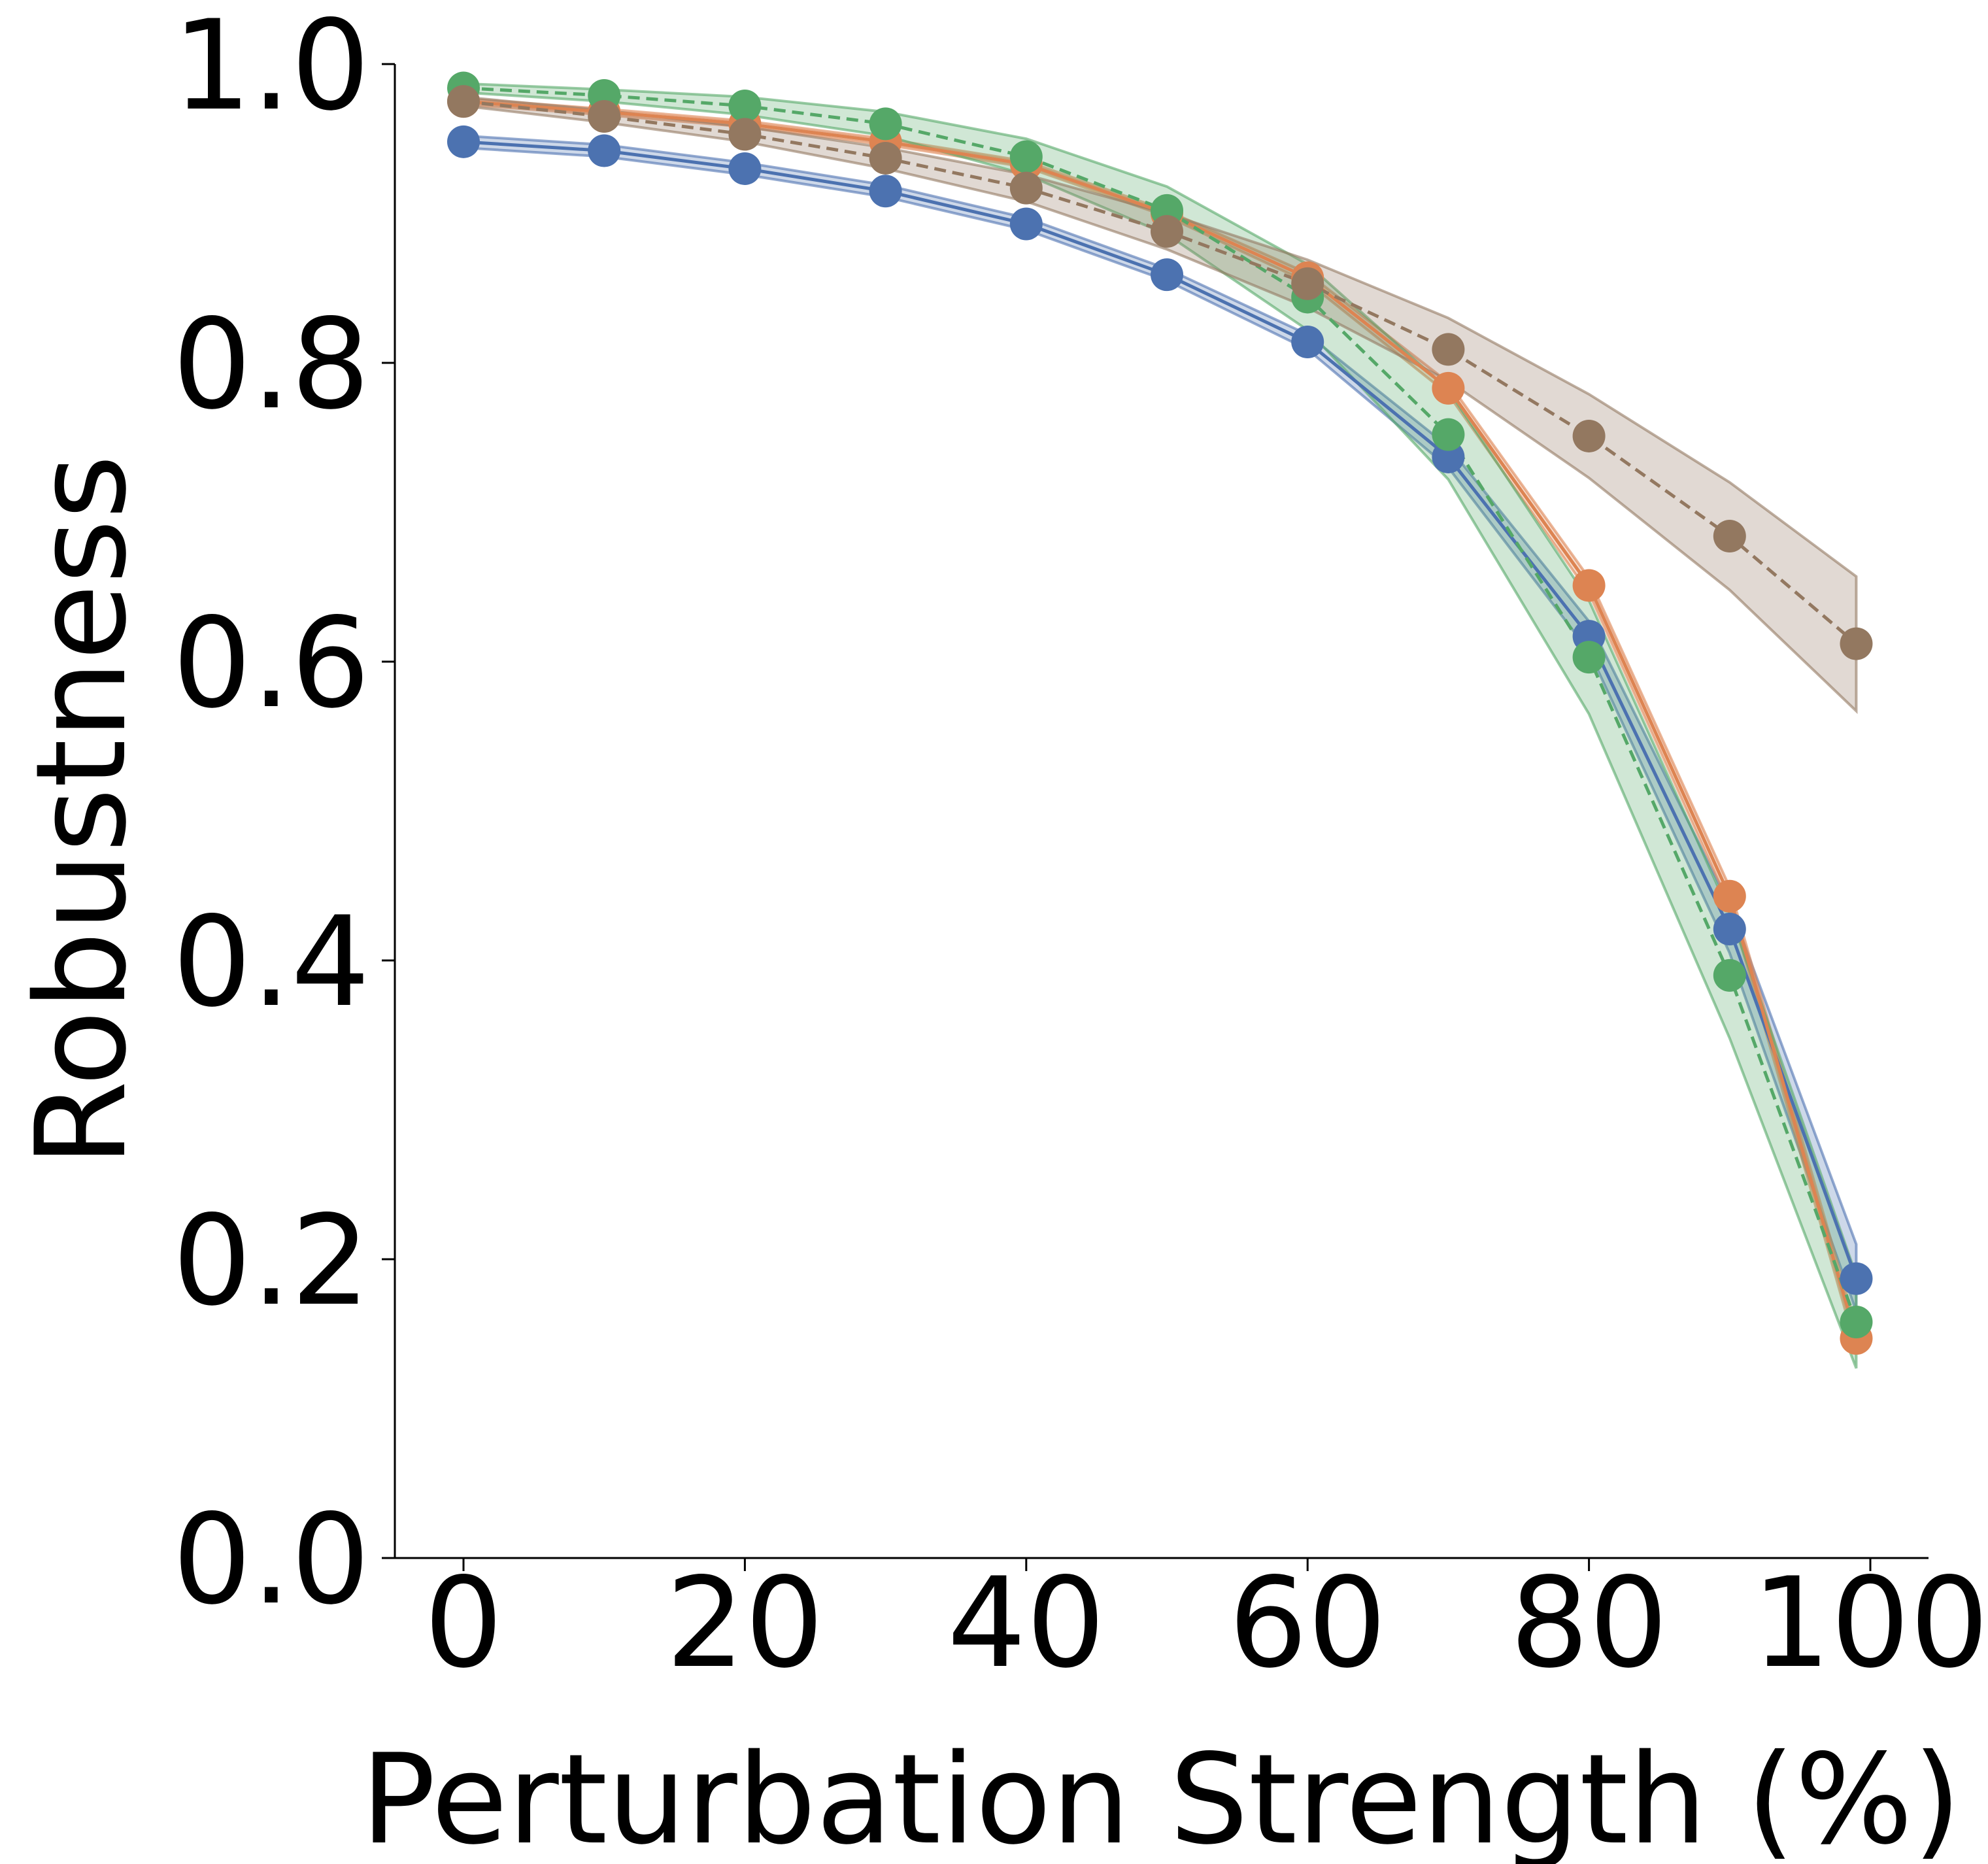 This screenshot has width=1988, height=1864. What do you see at coordinates (1307, 1623) in the screenshot?
I see `x-tick-label: 60` at bounding box center [1307, 1623].